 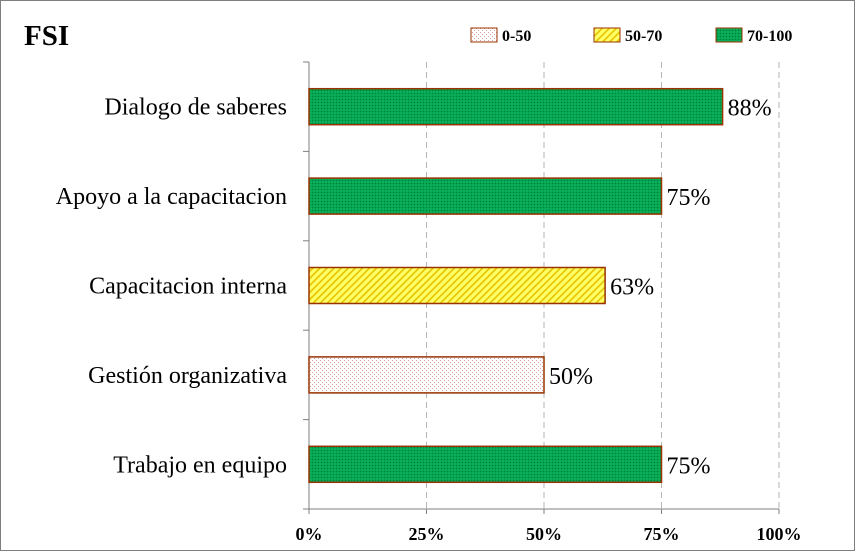 What do you see at coordinates (171, 197) in the screenshot?
I see `category-label: Apoyo a la capacitacion` at bounding box center [171, 197].